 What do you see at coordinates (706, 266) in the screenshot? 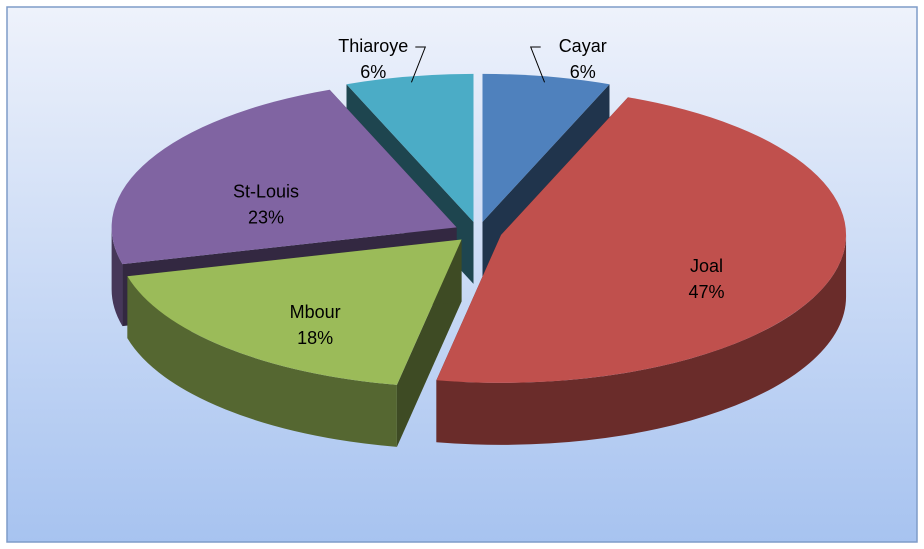
I see `data-label-name: Joal` at bounding box center [706, 266].